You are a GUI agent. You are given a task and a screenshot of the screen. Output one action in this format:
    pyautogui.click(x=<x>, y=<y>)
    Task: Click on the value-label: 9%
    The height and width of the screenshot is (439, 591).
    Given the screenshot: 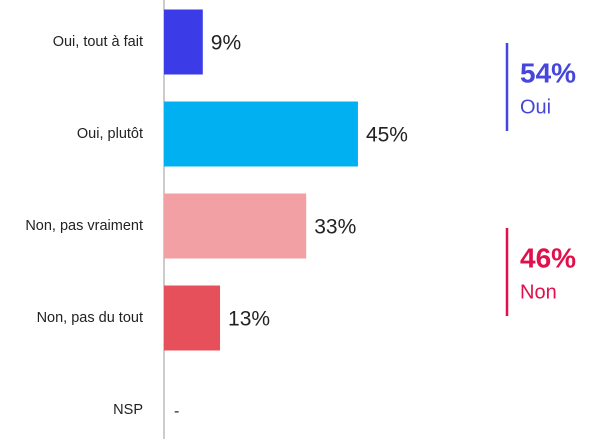 What is the action you would take?
    pyautogui.click(x=226, y=43)
    